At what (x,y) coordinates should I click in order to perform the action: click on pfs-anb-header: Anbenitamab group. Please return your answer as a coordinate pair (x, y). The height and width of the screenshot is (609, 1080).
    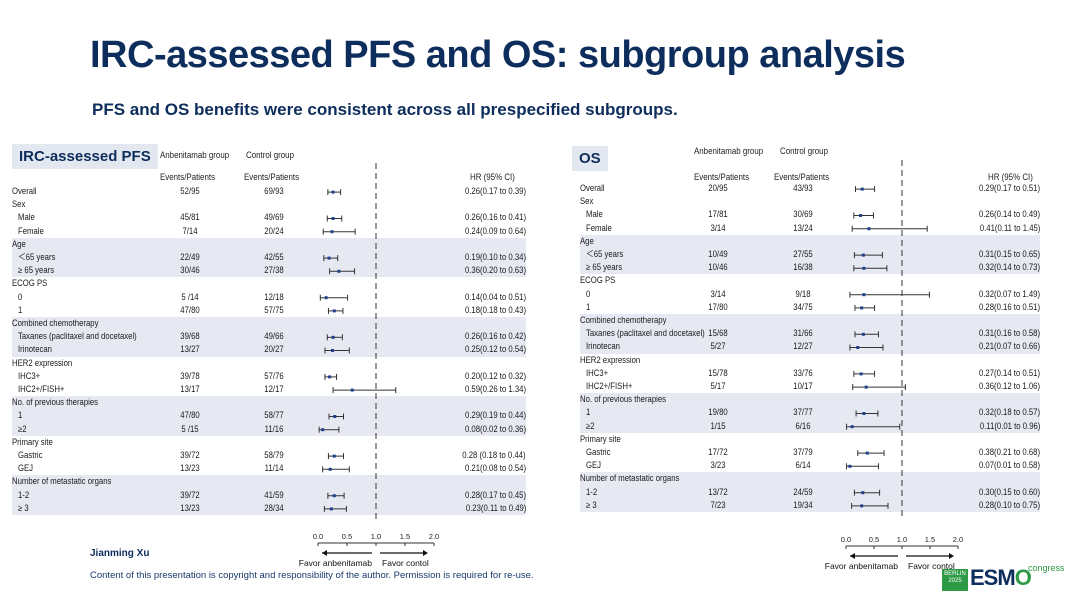
    Looking at the image, I should click on (195, 155).